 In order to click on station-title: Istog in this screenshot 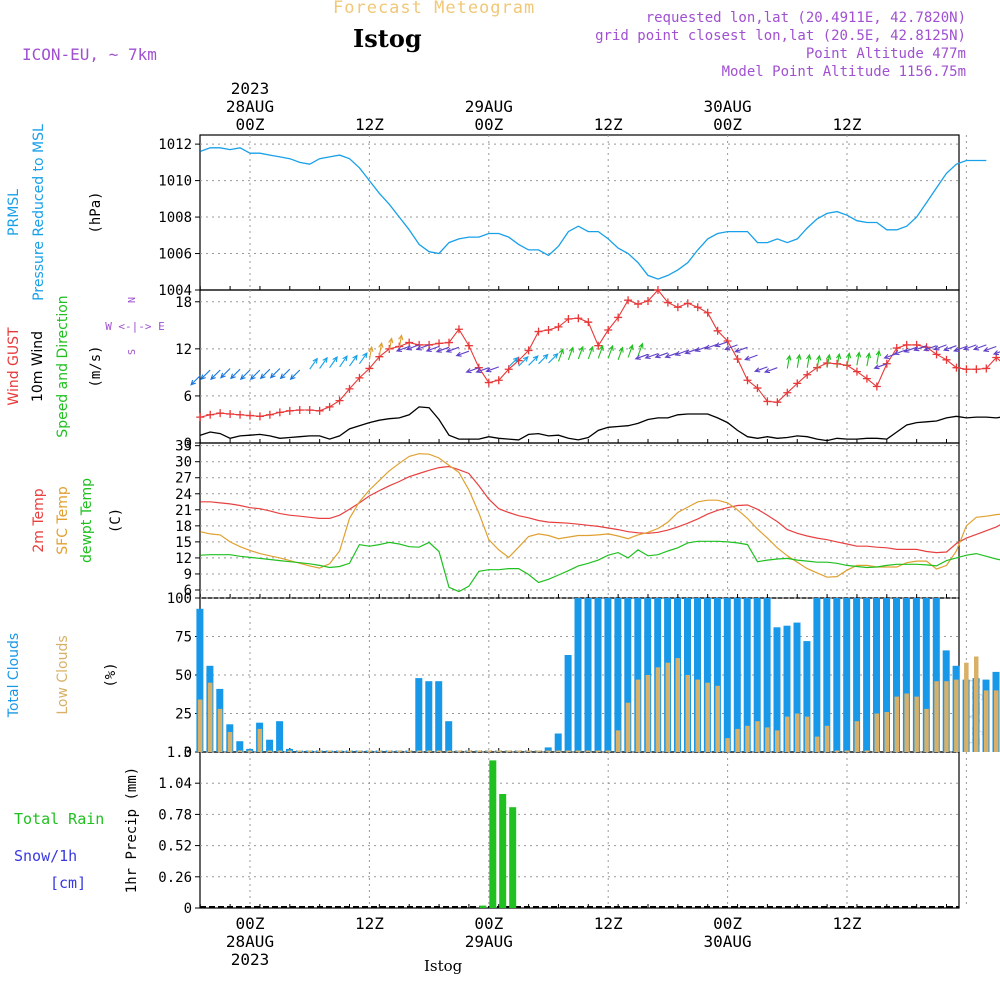, I will do `click(387, 38)`.